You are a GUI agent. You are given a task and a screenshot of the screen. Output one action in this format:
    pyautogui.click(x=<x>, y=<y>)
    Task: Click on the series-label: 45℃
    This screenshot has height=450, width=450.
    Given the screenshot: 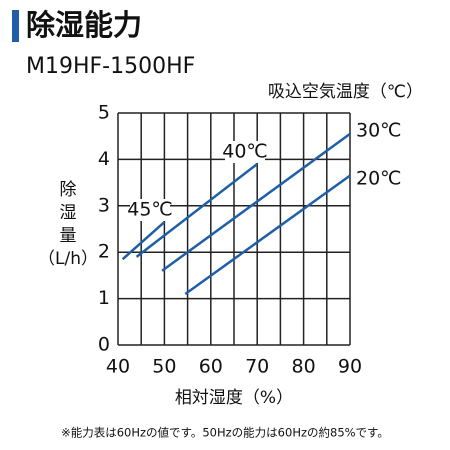 What is the action you would take?
    pyautogui.click(x=150, y=210)
    